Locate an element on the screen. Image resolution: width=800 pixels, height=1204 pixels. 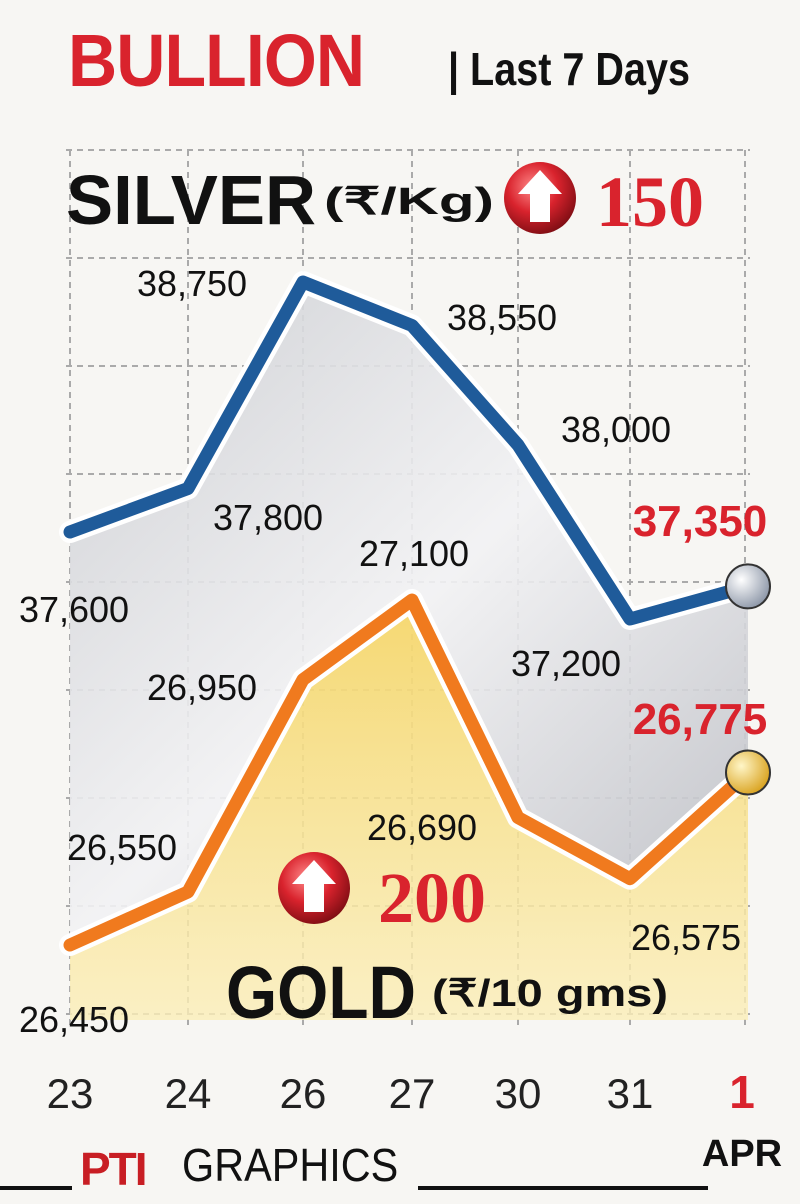
x-tick-label: 30 is located at coordinates (518, 1093).